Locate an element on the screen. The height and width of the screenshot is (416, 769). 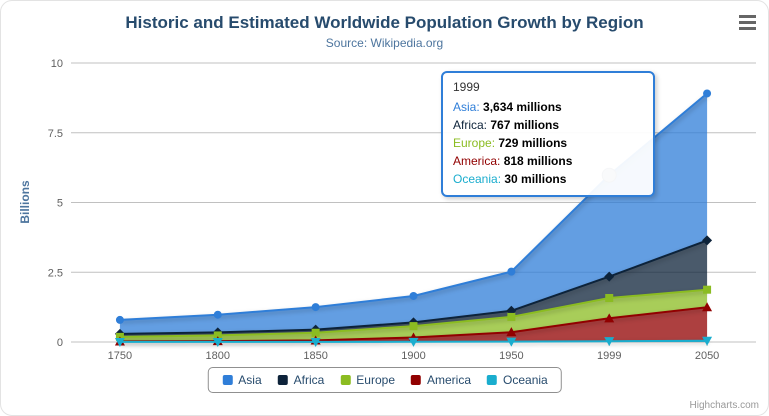
tooltip-row: Asia: 3,634 millions is located at coordinates (548, 107).